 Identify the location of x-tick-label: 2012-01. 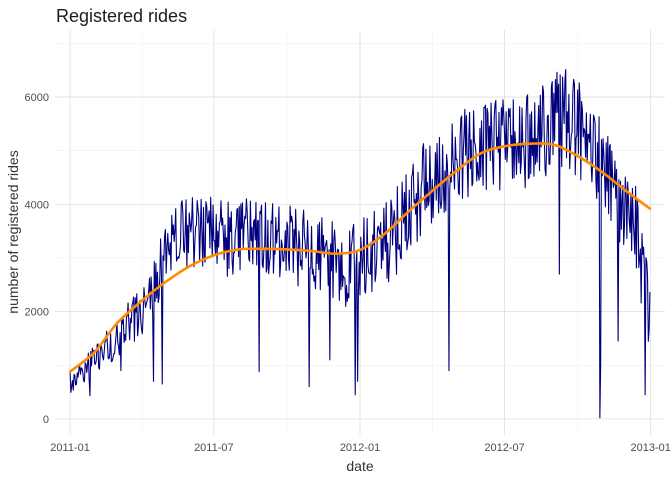
(360, 448).